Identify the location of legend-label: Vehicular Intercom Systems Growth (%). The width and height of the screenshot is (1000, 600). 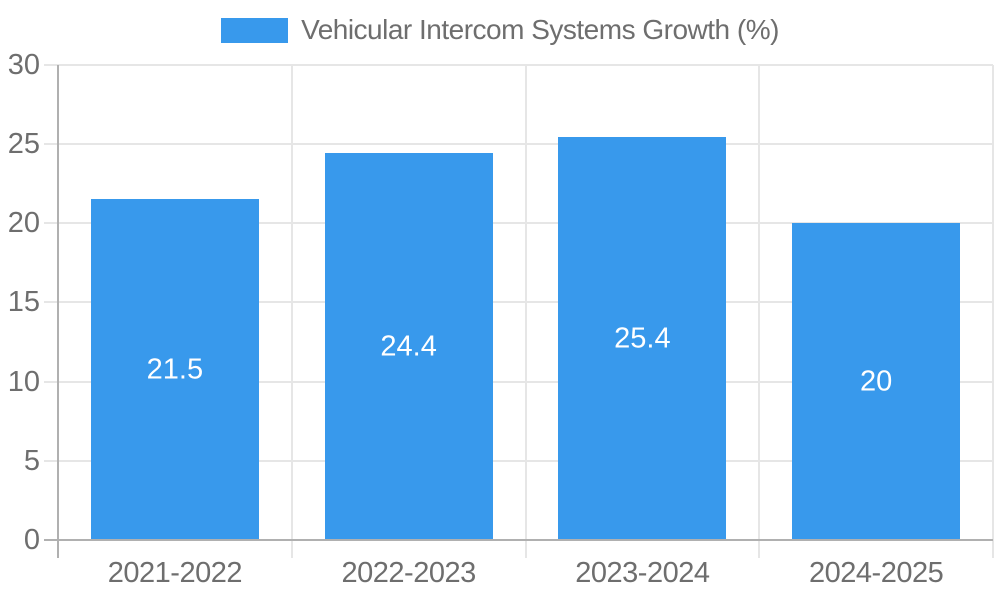
(540, 29).